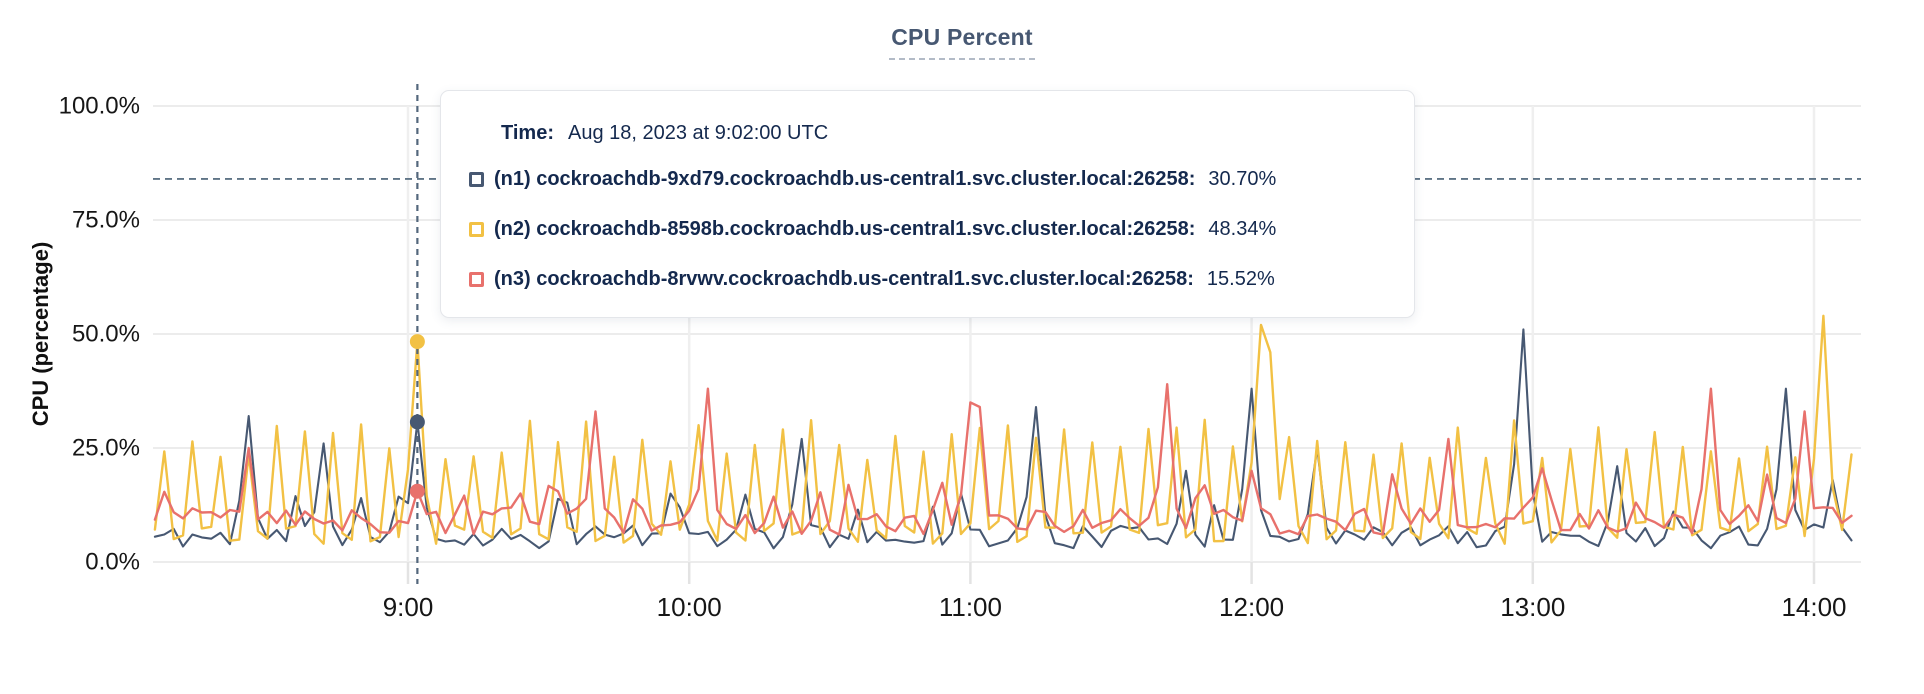 The image size is (1924, 694). Describe the element at coordinates (1813, 607) in the screenshot. I see `x-tick-label: 14:00` at that location.